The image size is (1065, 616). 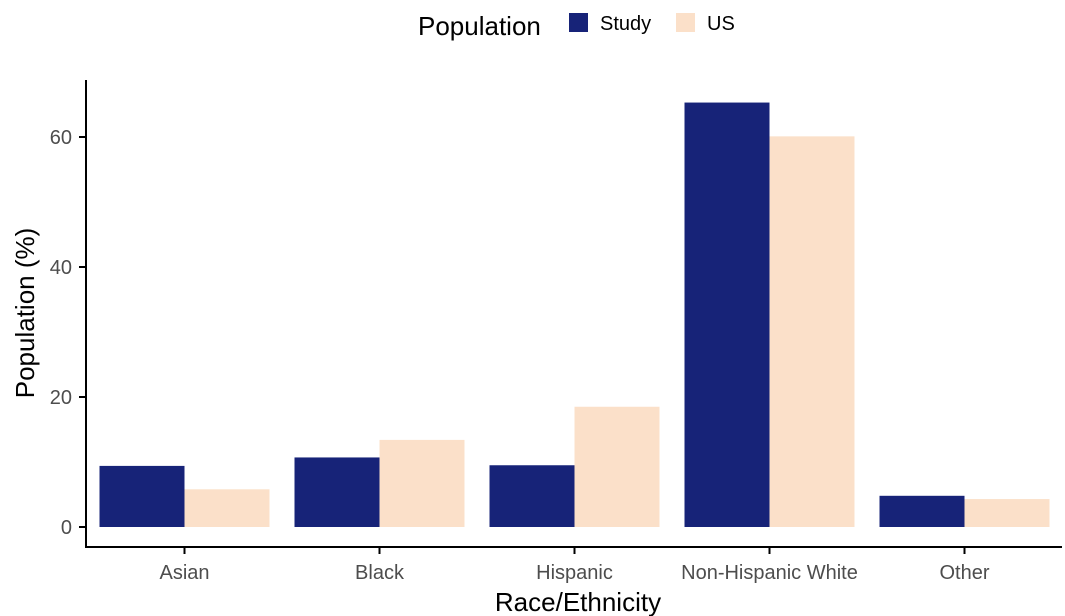 What do you see at coordinates (61, 138) in the screenshot?
I see `y-tick-label: 60` at bounding box center [61, 138].